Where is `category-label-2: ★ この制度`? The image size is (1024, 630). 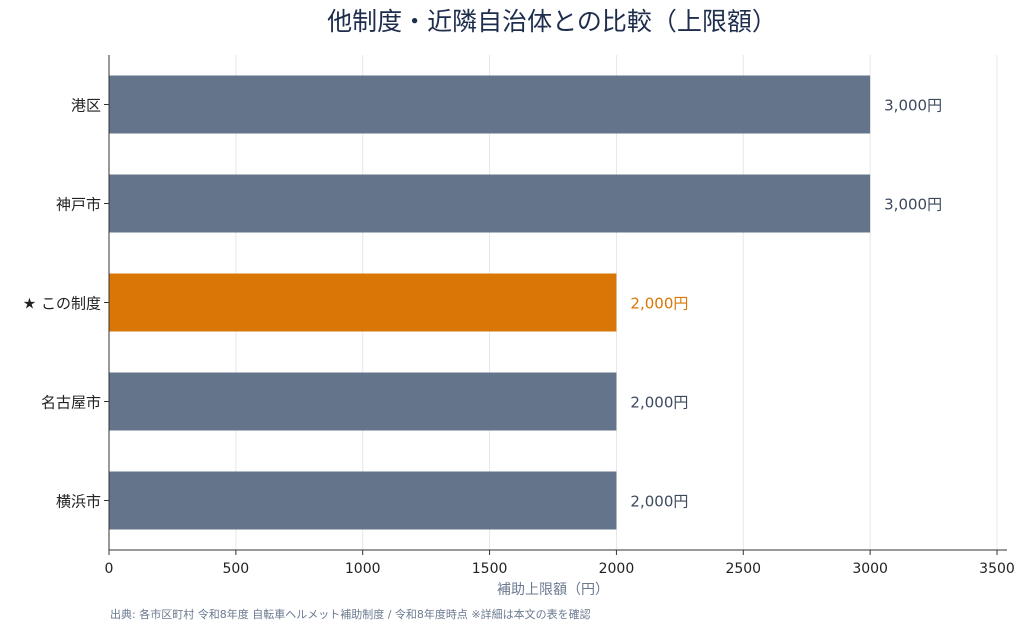 category-label-2: ★ この制度 is located at coordinates (62, 304).